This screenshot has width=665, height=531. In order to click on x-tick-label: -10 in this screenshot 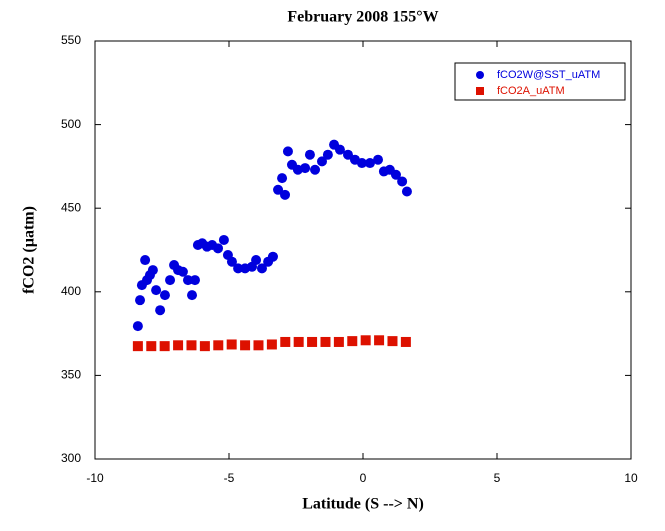, I will do `click(95, 478)`.